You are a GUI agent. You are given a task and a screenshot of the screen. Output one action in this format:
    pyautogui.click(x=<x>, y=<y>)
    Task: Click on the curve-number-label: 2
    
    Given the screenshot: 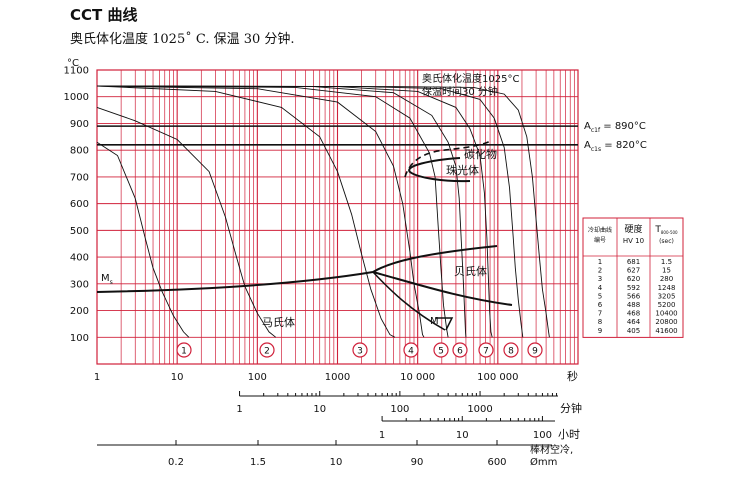 What is the action you would take?
    pyautogui.click(x=267, y=352)
    